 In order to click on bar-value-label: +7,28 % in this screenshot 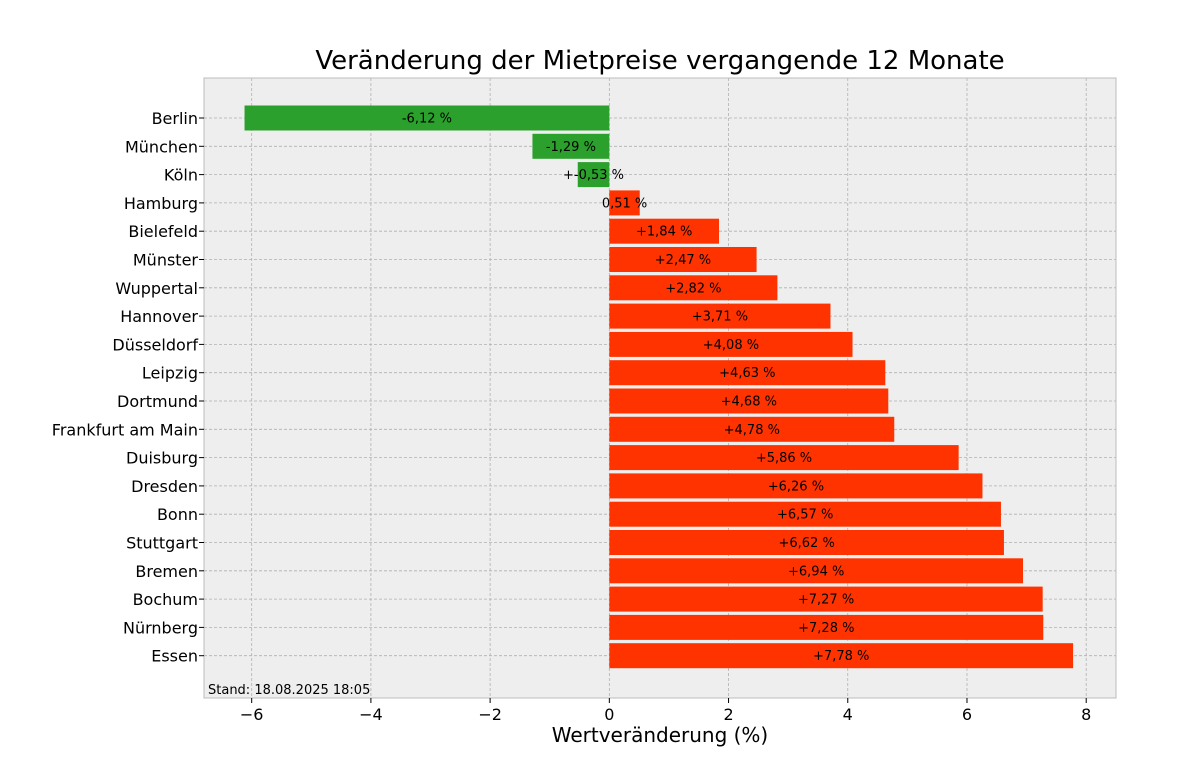, I will do `click(826, 628)`.